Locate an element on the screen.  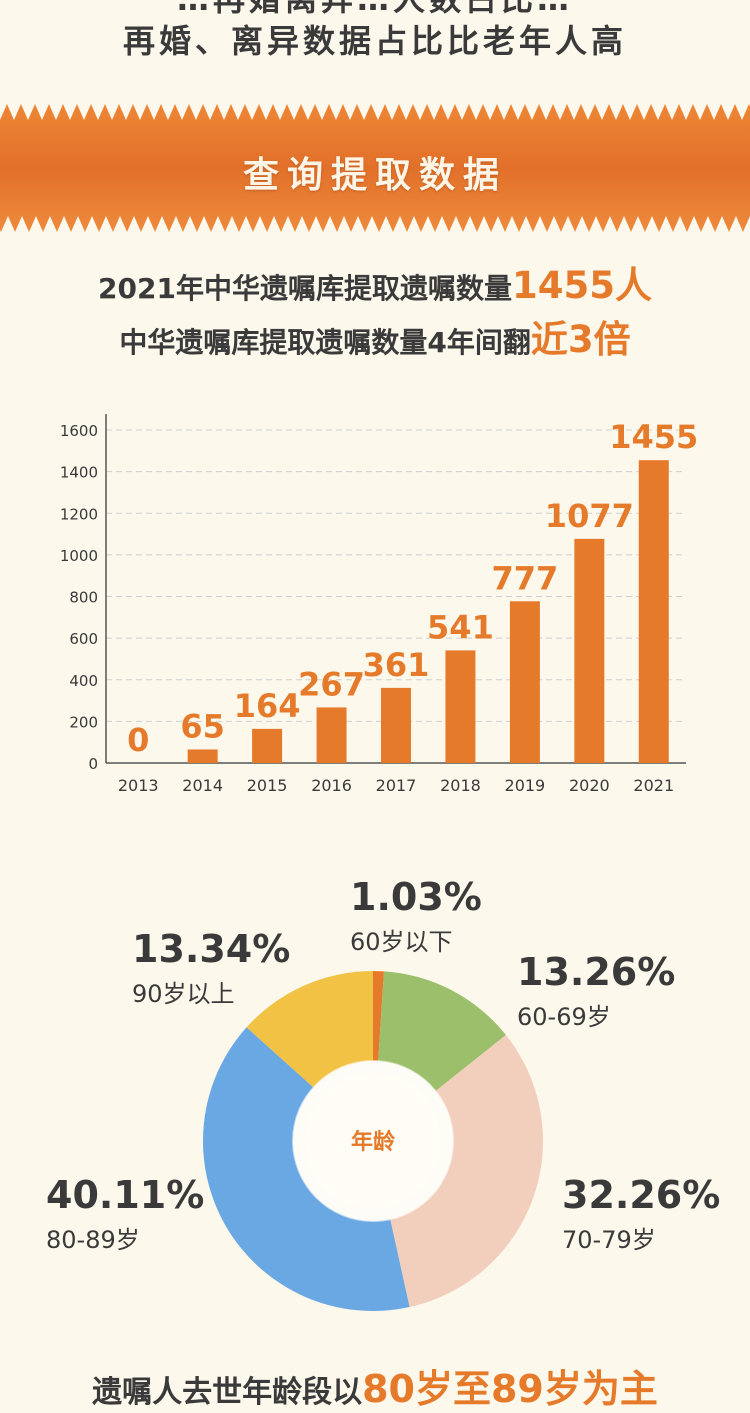
footer-text: 遗嘱人去世年龄段以 is located at coordinates (227, 1392).